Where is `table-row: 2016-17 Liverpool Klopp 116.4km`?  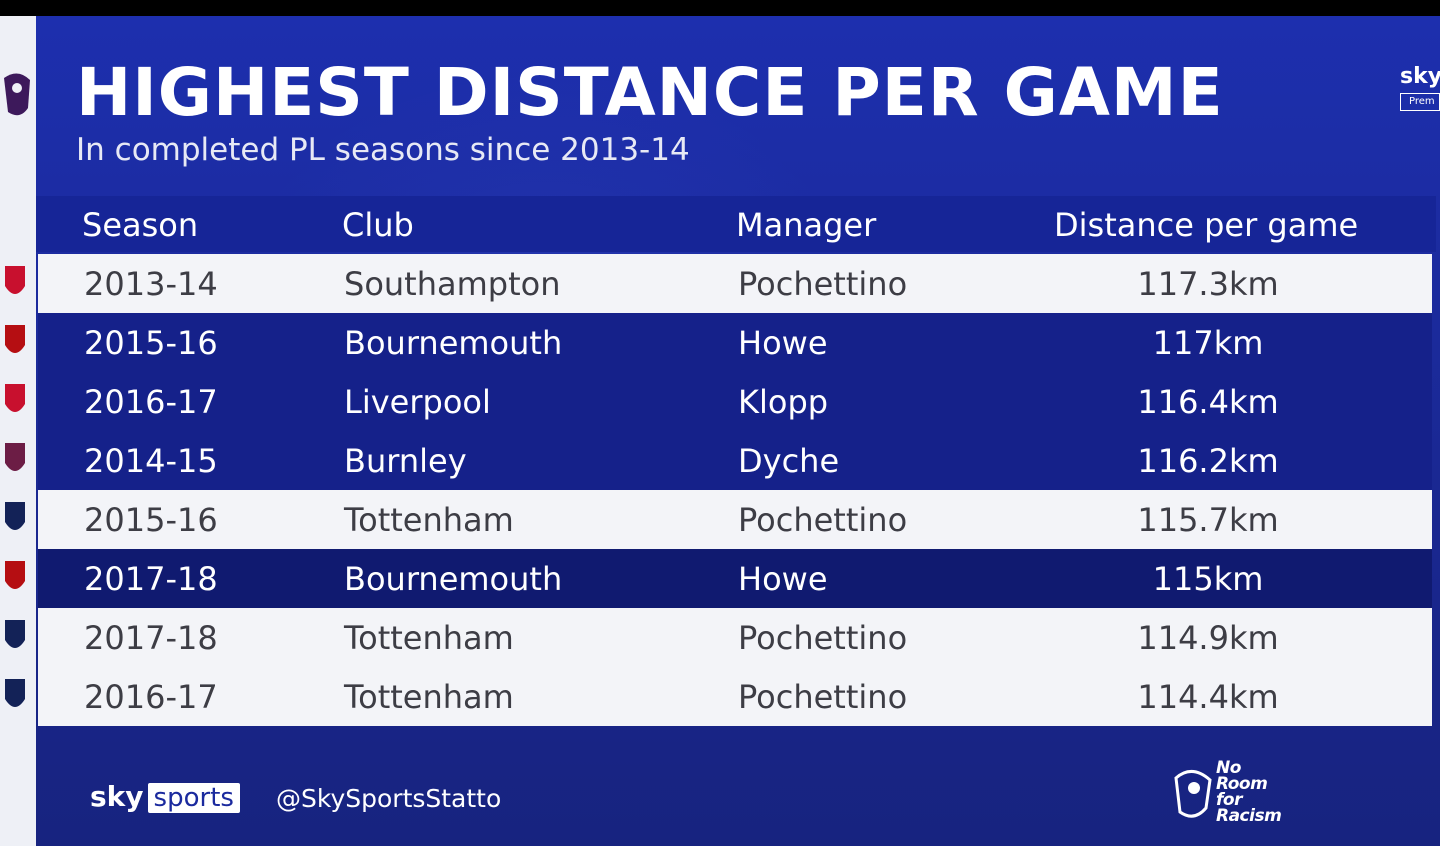
table-row: 2016-17 Liverpool Klopp 116.4km is located at coordinates (735, 401).